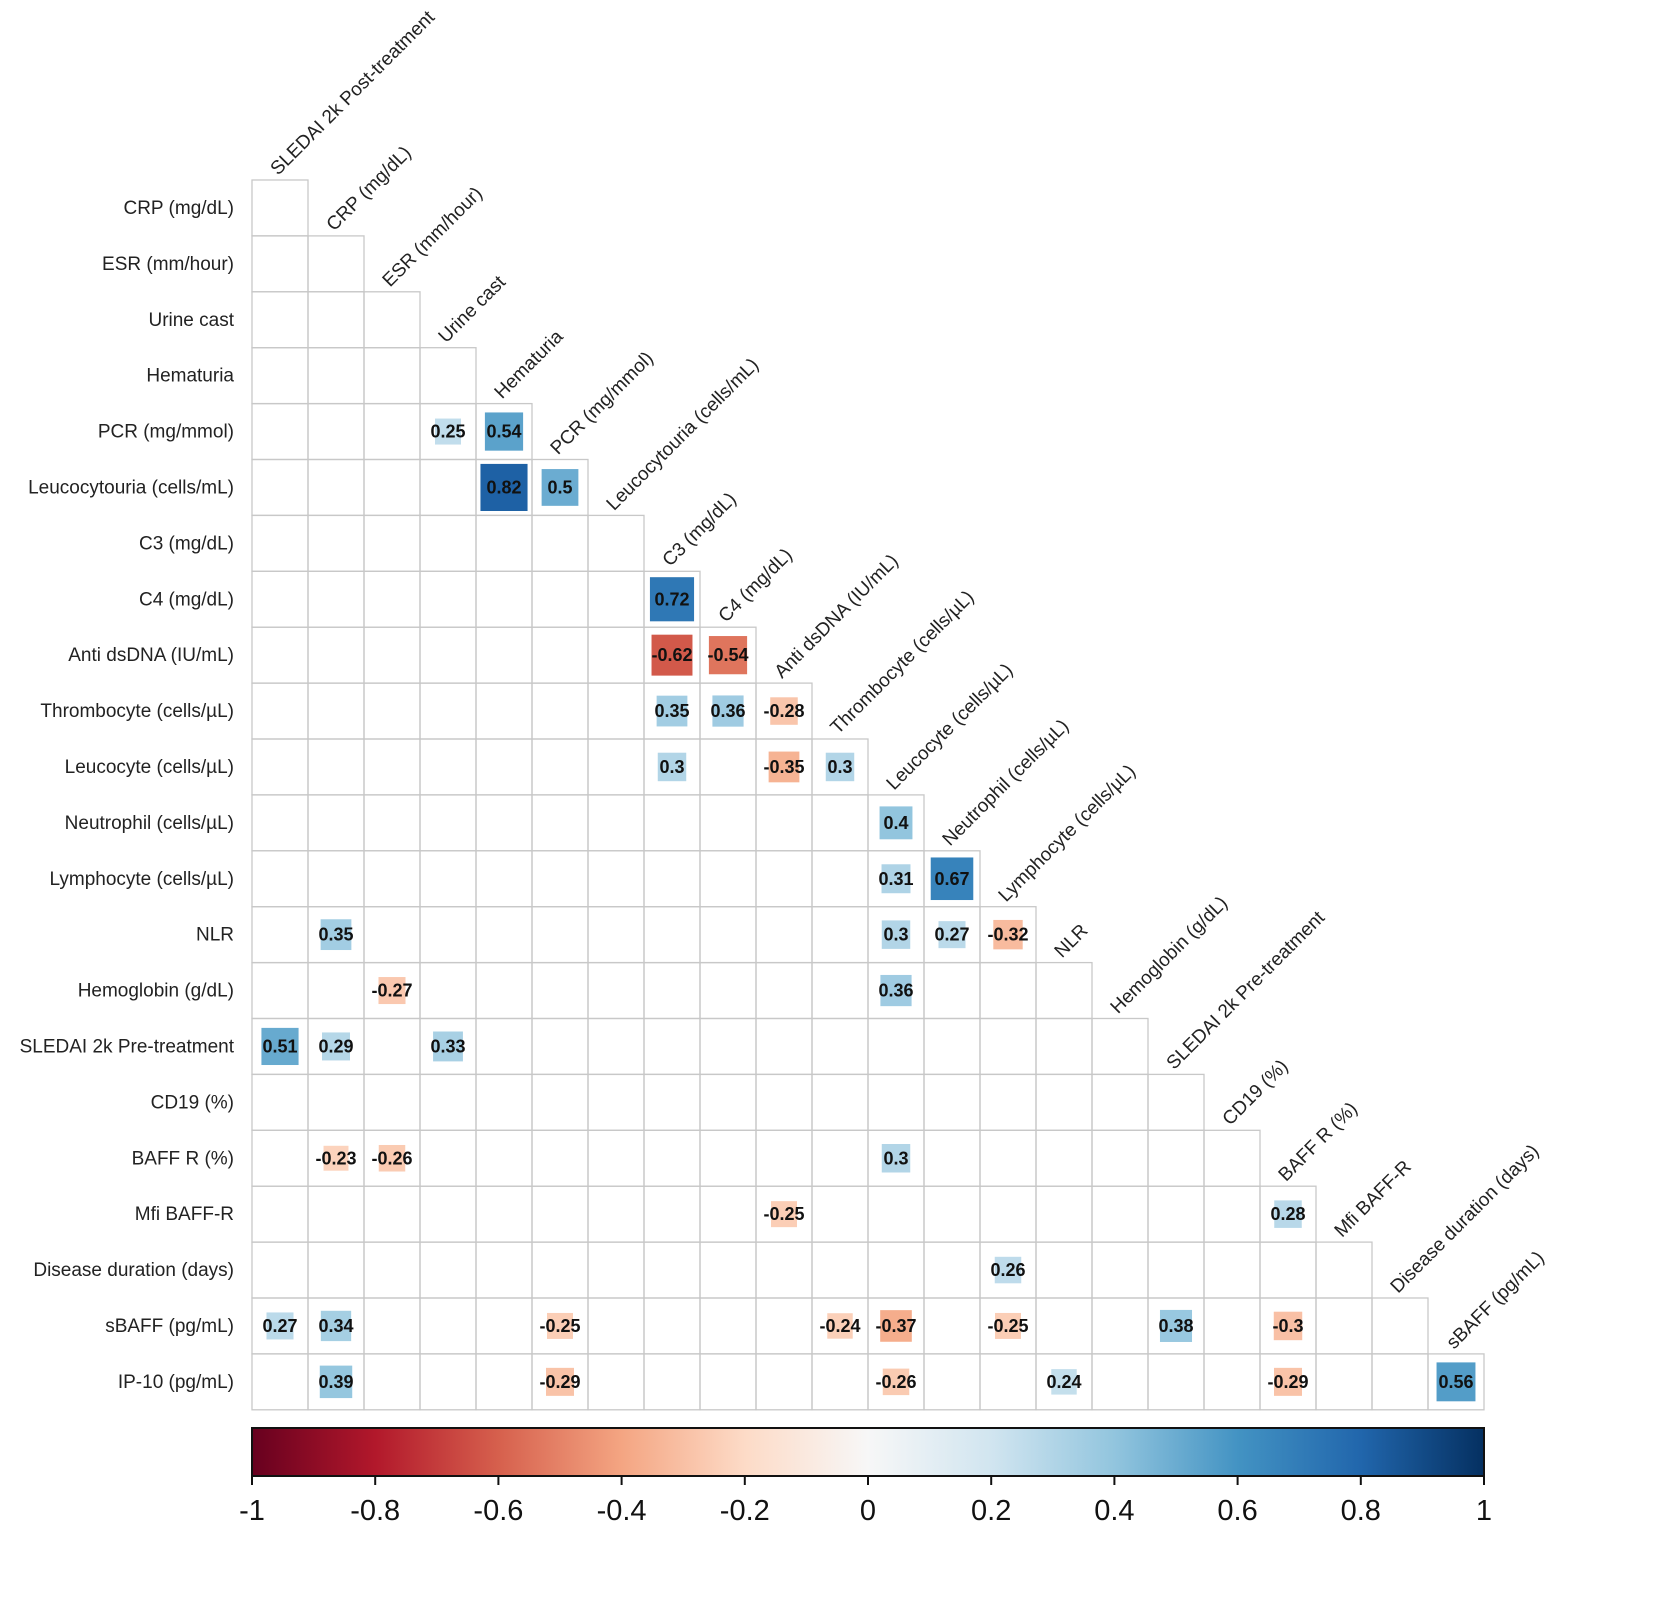 The image size is (1654, 1617). I want to click on colorbar-tick-label: -0.4, so click(622, 1511).